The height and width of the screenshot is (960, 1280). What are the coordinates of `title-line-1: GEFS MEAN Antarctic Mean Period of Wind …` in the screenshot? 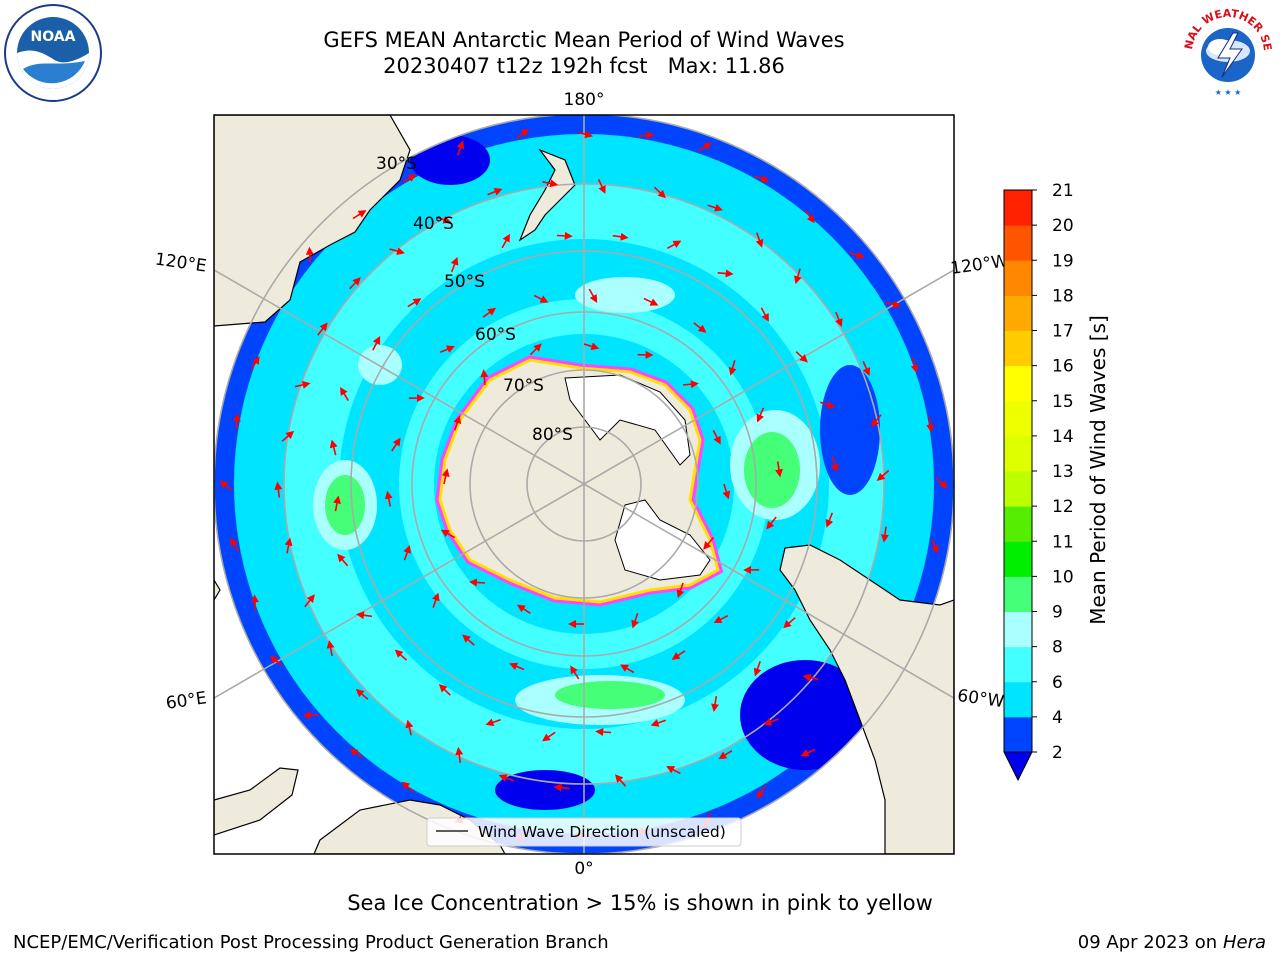 It's located at (584, 40).